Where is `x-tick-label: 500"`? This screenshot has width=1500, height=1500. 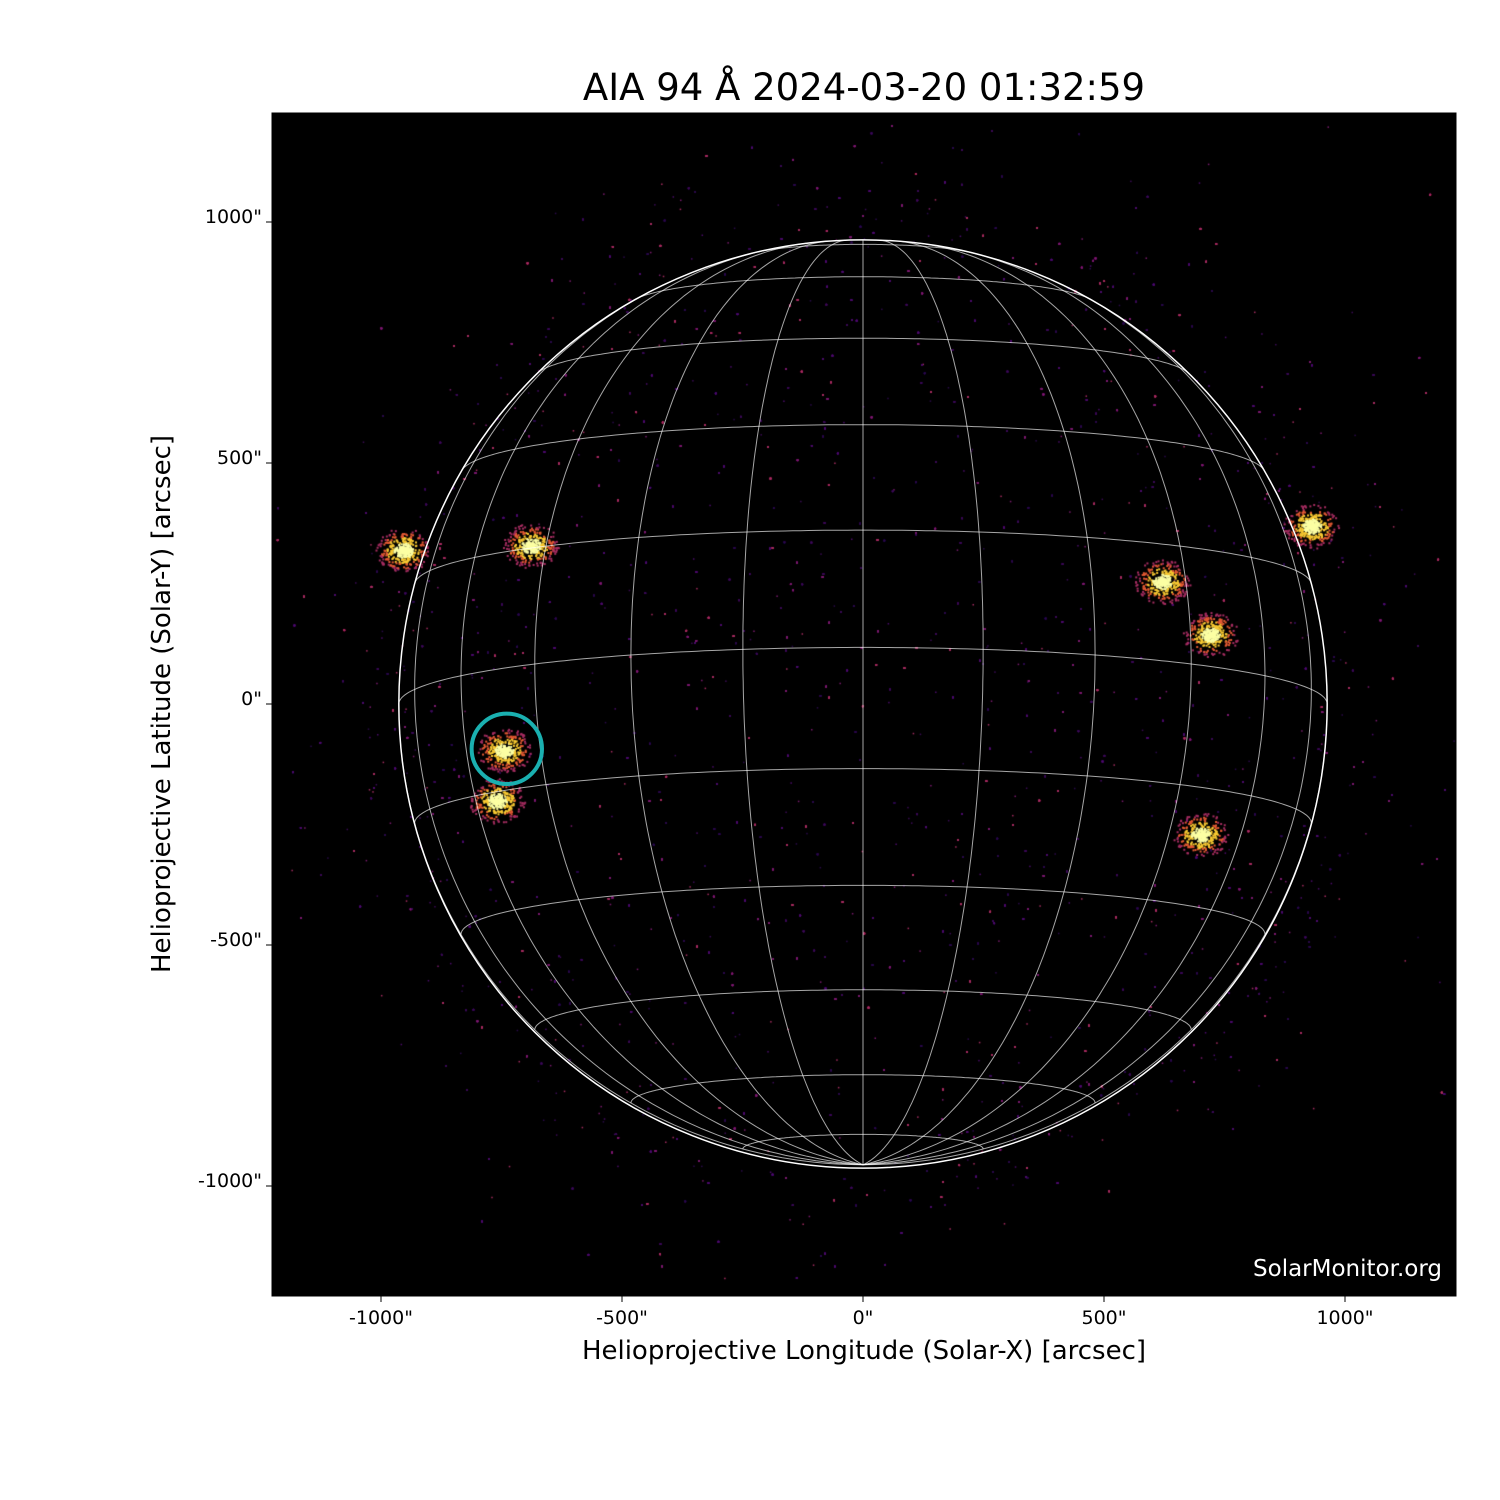 x-tick-label: 500" is located at coordinates (1103, 1318).